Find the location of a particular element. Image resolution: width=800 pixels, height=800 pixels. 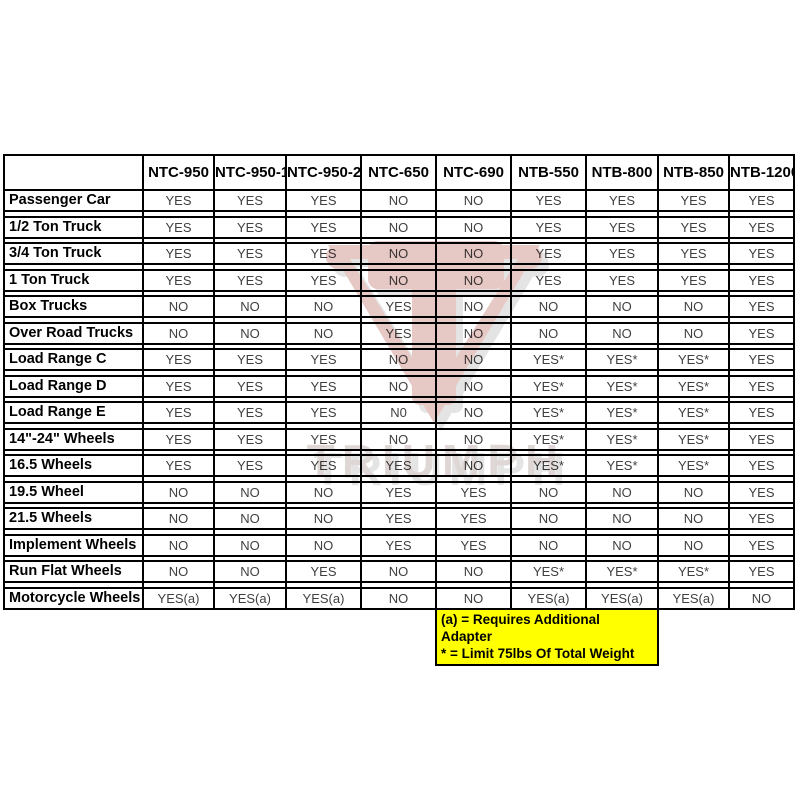

row-label: Motorcycle Wheels is located at coordinates (73, 598).